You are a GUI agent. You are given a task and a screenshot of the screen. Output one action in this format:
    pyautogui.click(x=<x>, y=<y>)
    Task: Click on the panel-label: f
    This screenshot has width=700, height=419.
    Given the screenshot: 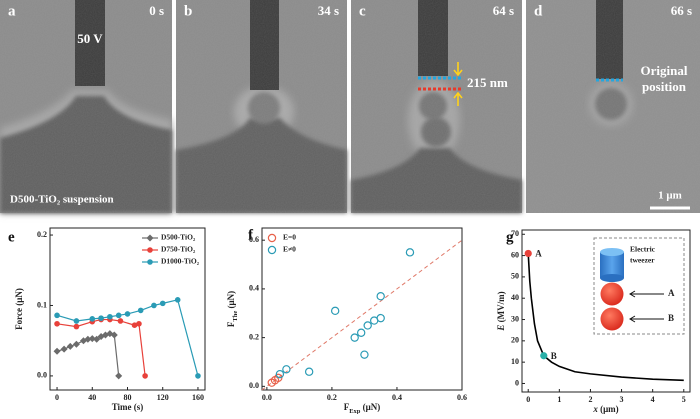 What is the action you would take?
    pyautogui.click(x=251, y=235)
    